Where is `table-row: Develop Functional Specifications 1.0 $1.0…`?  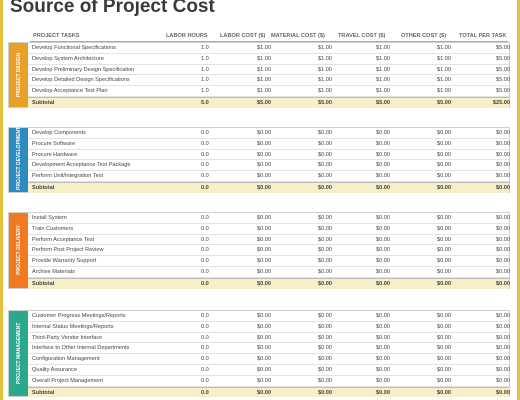
table-row: Develop Functional Specifications 1.0 $1.0… is located at coordinates (269, 48).